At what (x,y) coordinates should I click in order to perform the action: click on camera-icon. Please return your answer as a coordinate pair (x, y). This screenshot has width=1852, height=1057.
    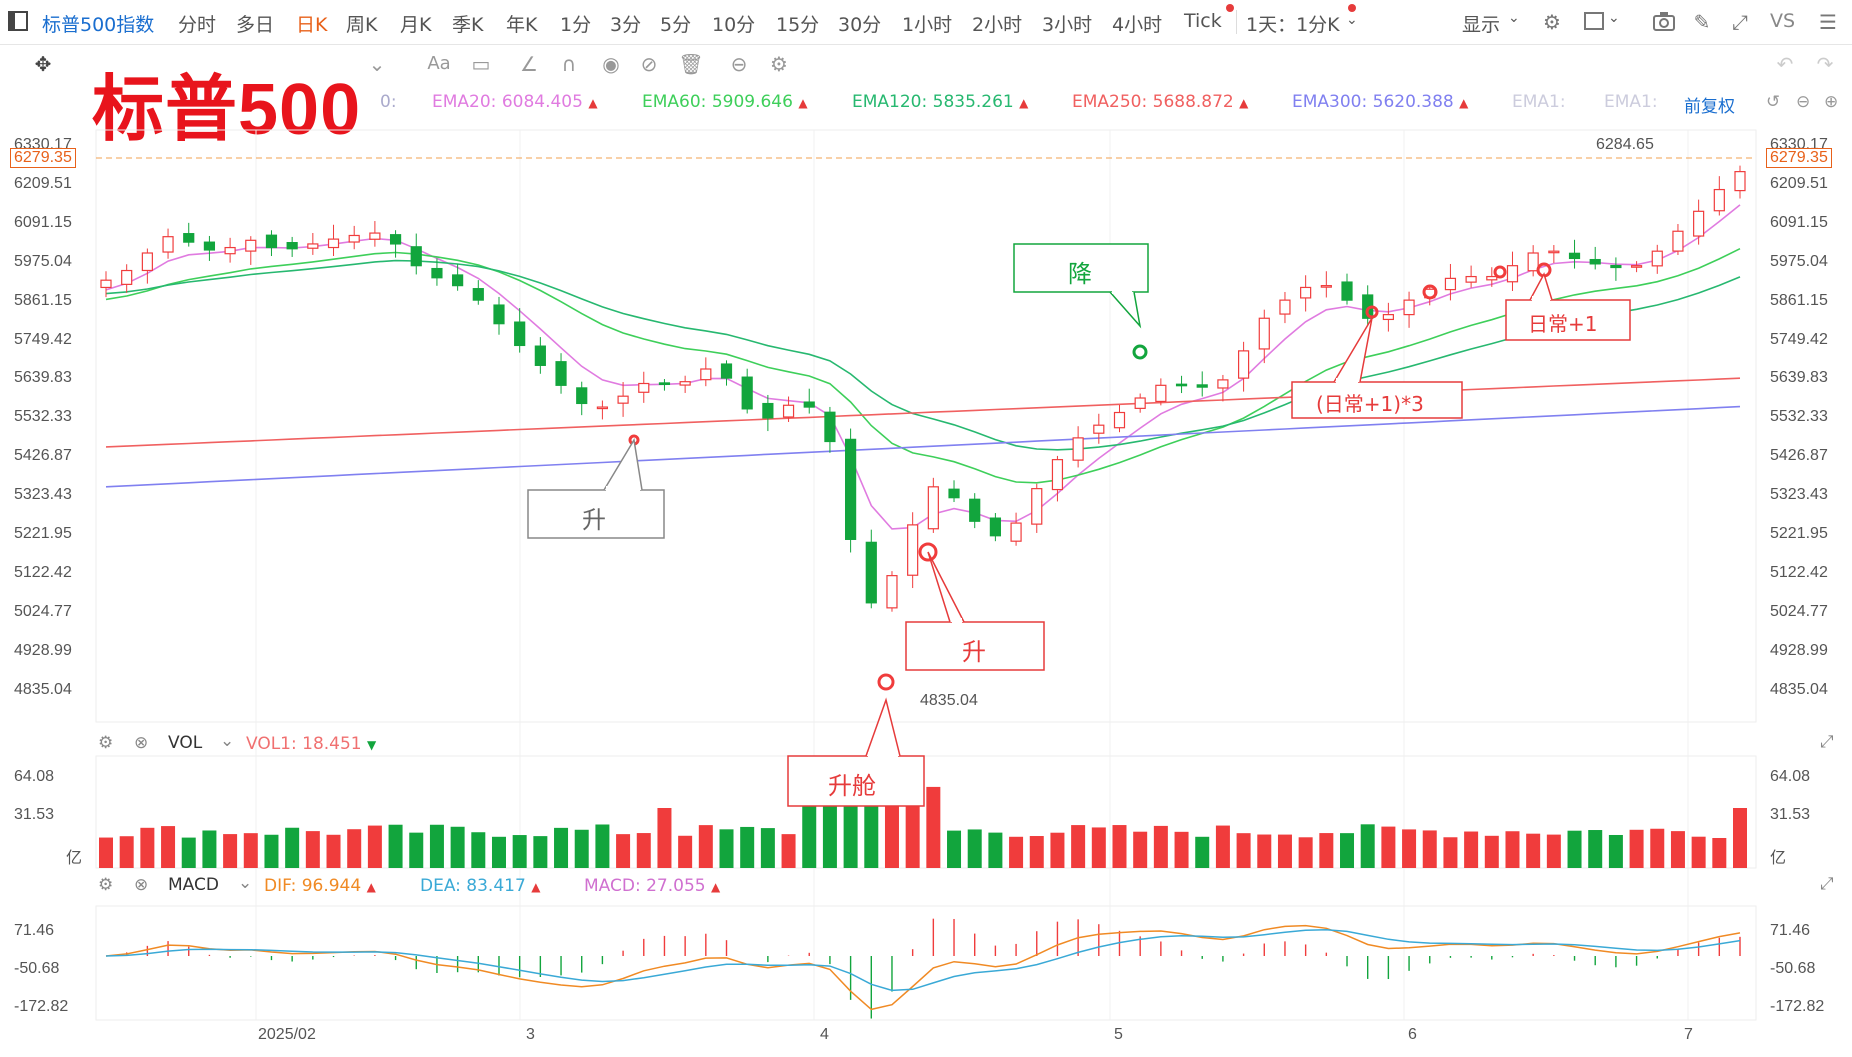
    Looking at the image, I should click on (1664, 22).